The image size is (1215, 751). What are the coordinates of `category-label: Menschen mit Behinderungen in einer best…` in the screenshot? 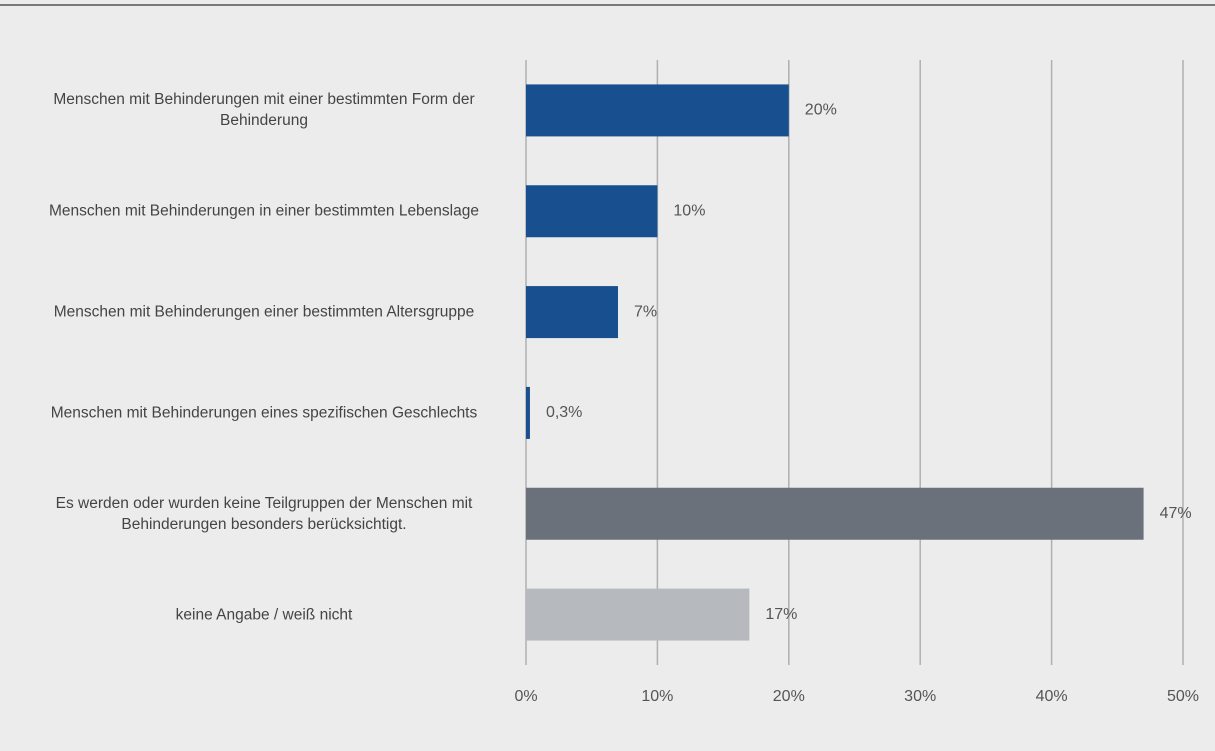 It's located at (264, 211).